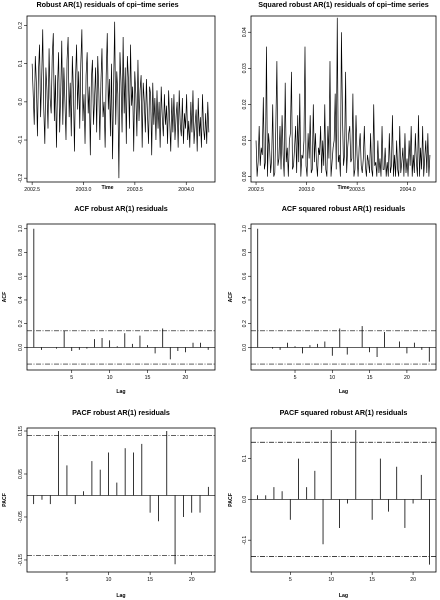 The width and height of the screenshot is (440, 600). What do you see at coordinates (245, 176) in the screenshot?
I see `y-tick-label: 0.00` at bounding box center [245, 176].